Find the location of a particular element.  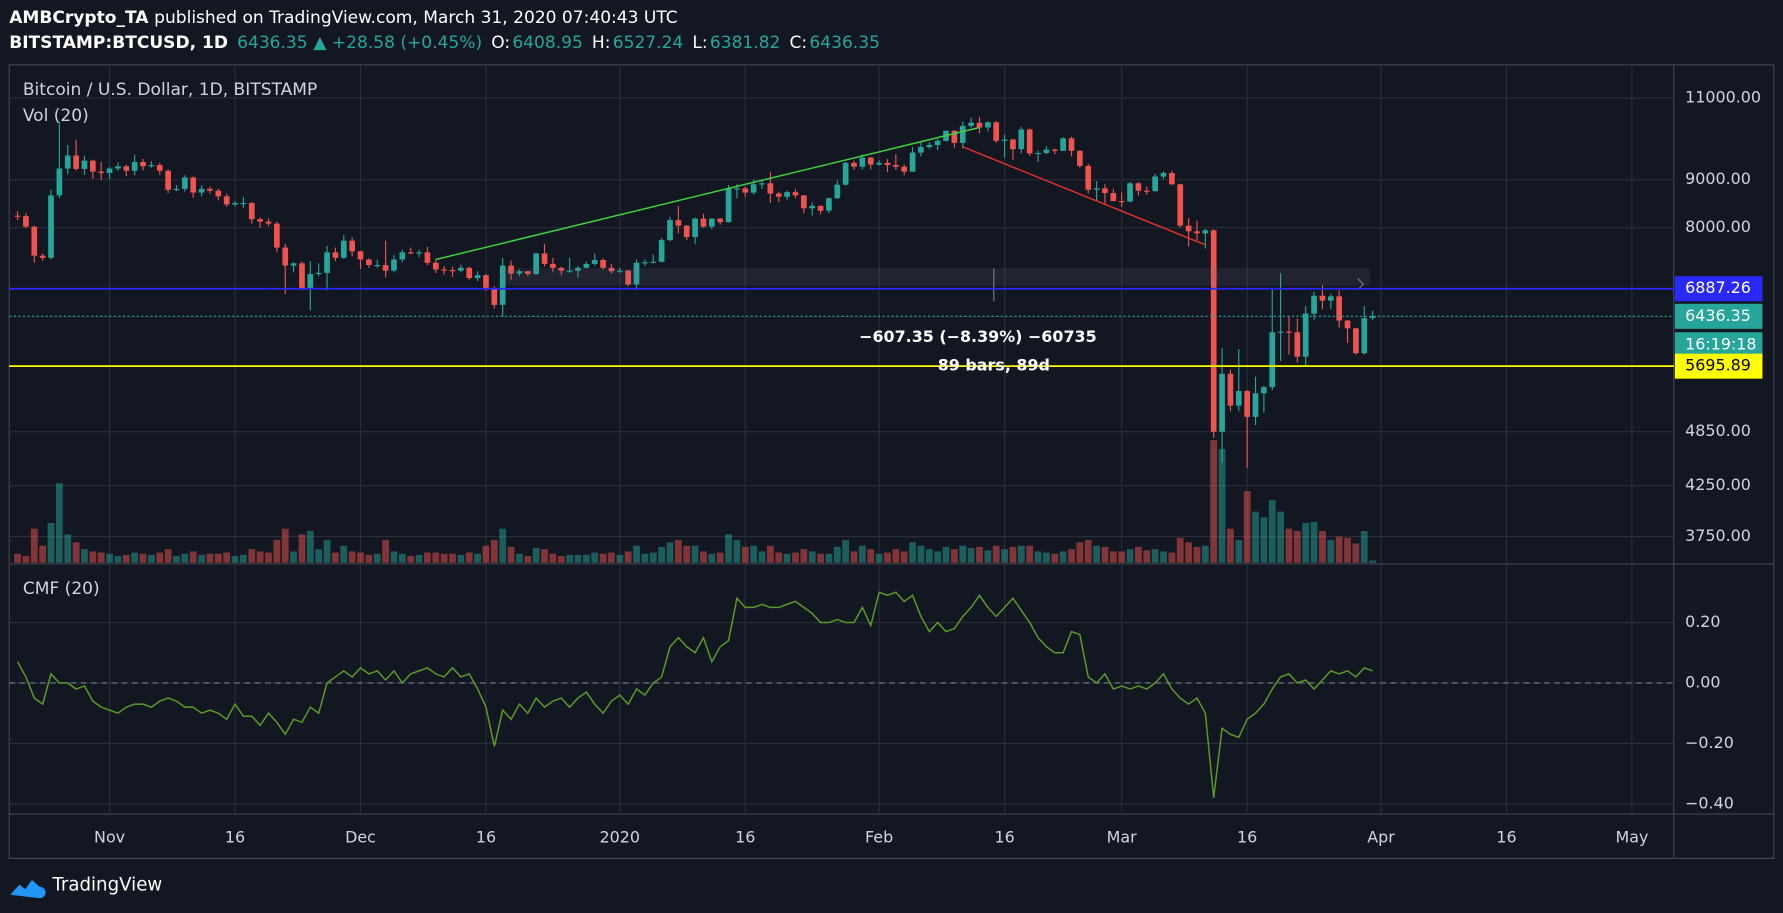

x-tick-label: Apr is located at coordinates (1381, 836).